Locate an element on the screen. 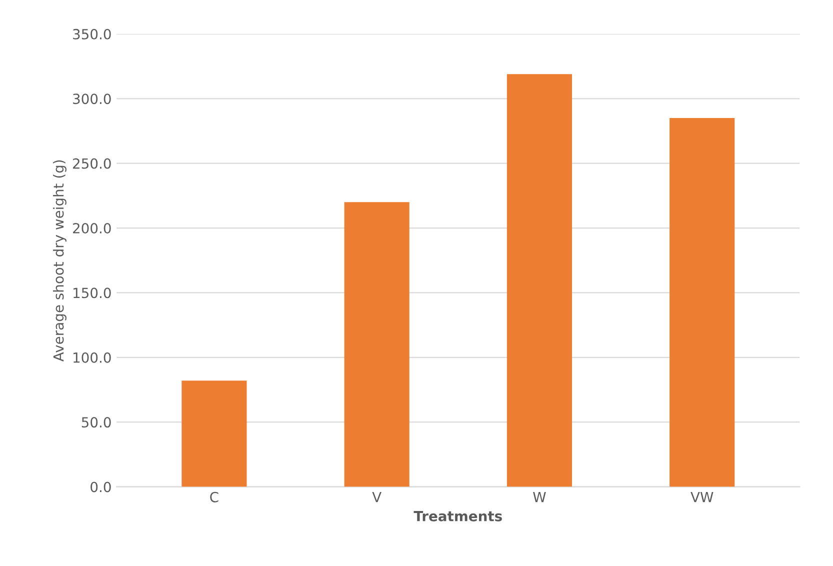 The image size is (833, 566). x-tick-label: W is located at coordinates (539, 497).